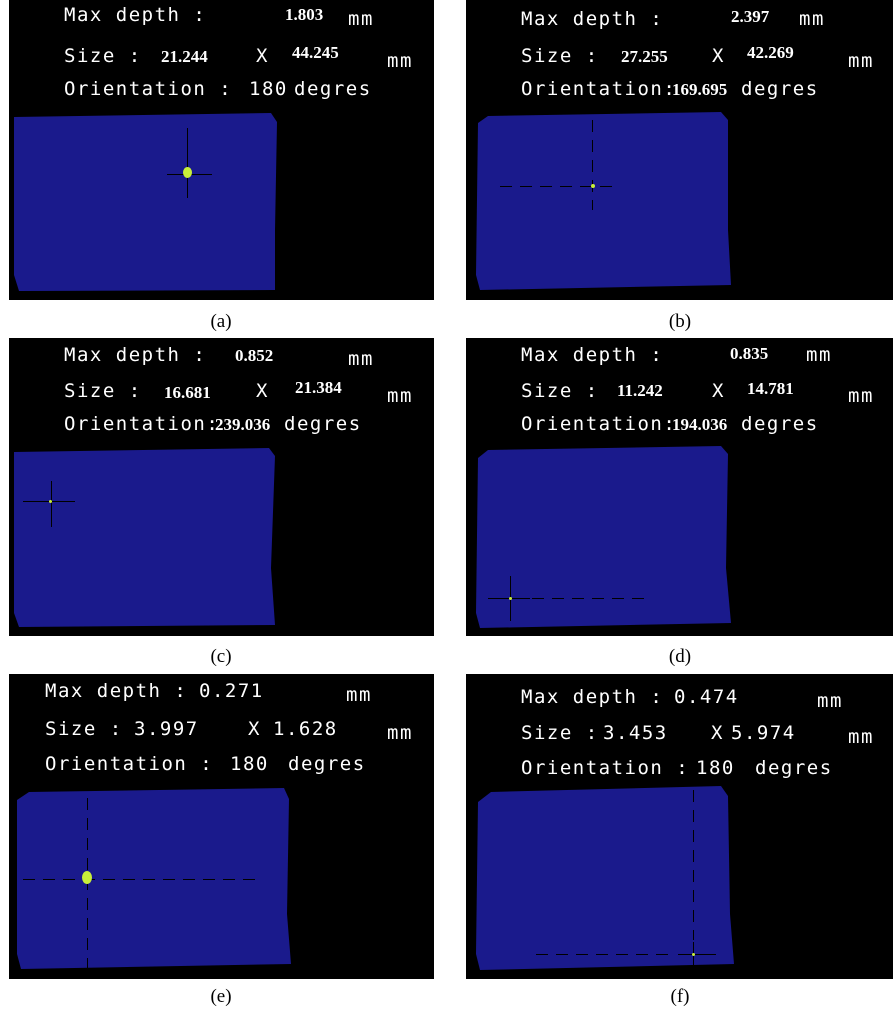 This screenshot has width=893, height=1016. I want to click on max-depth-value: 1.803, so click(304, 14).